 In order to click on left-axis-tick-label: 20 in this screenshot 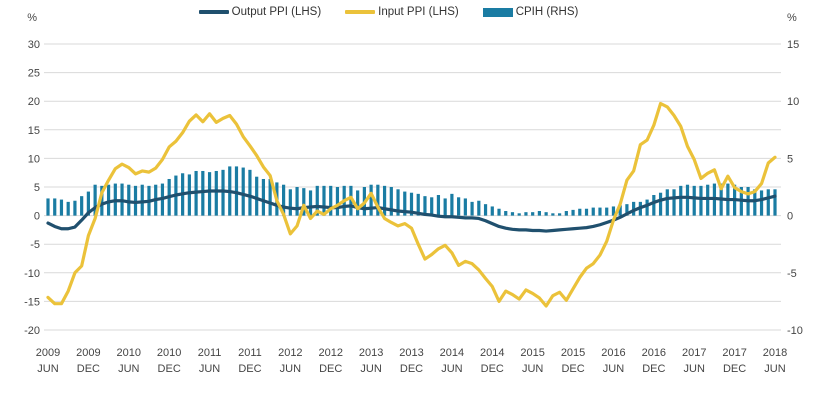, I will do `click(34, 102)`.